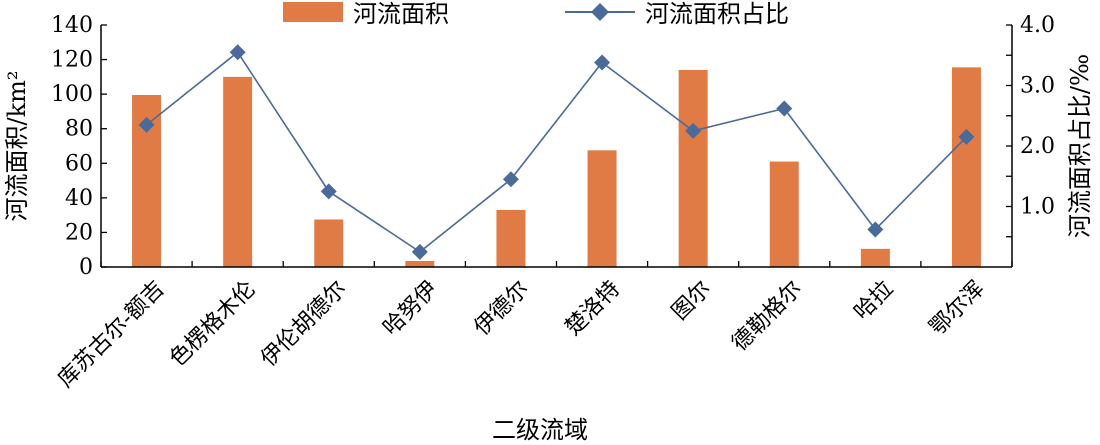 This screenshot has width=1100, height=445. What do you see at coordinates (767, 316) in the screenshot?
I see `x-tick-label-7: 德勒格尔` at bounding box center [767, 316].